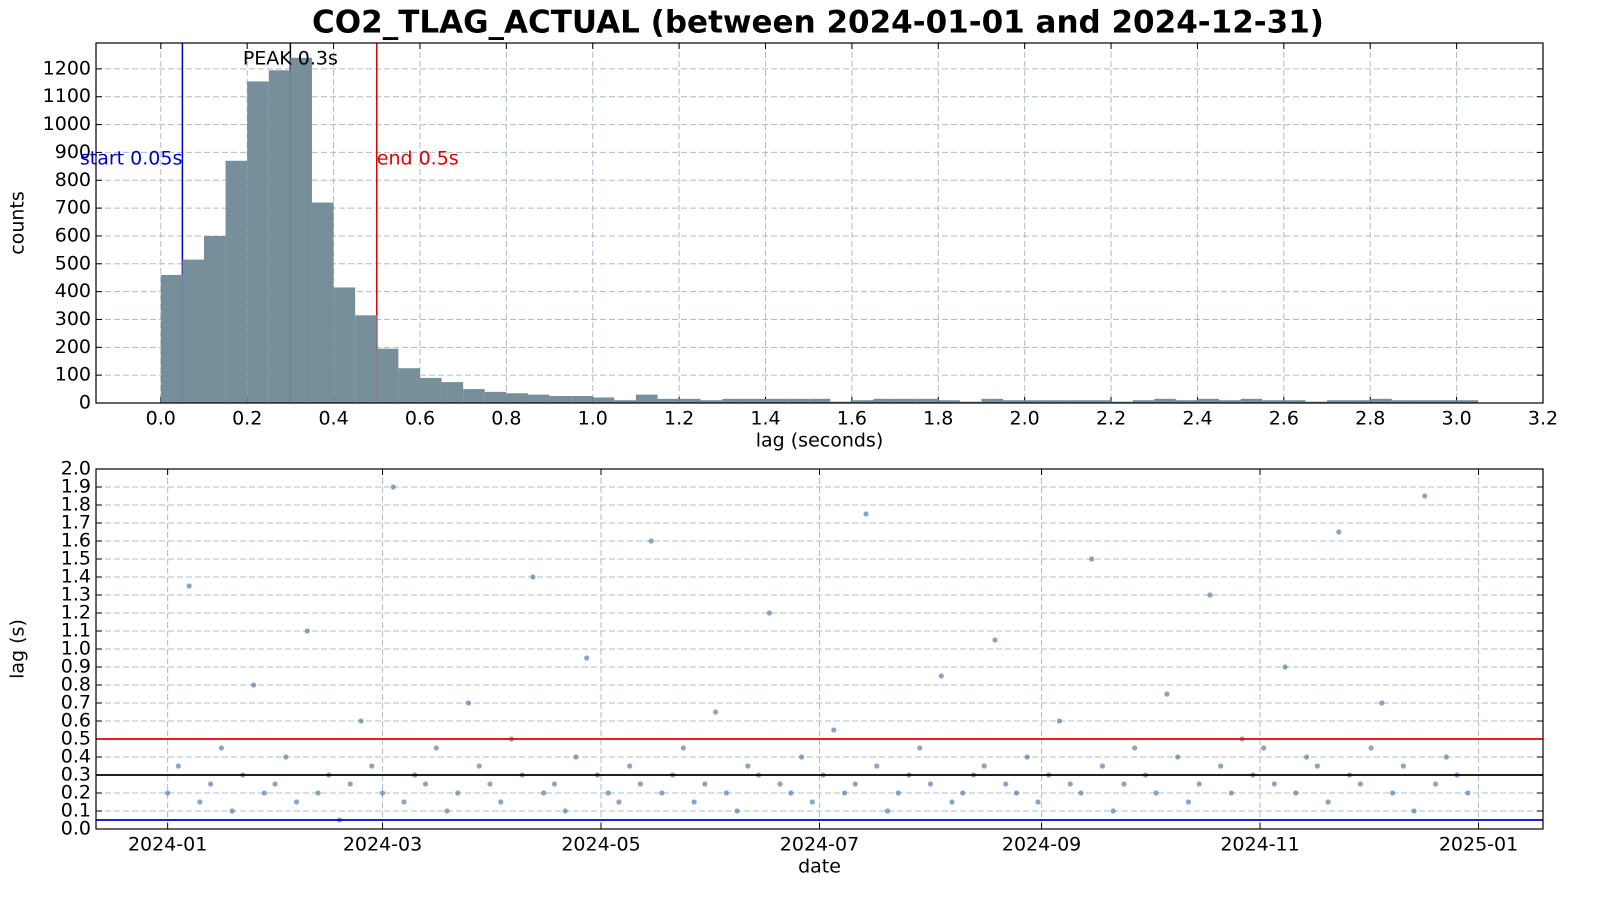  Describe the element at coordinates (73, 375) in the screenshot. I see `y-tick-label: 100` at that location.